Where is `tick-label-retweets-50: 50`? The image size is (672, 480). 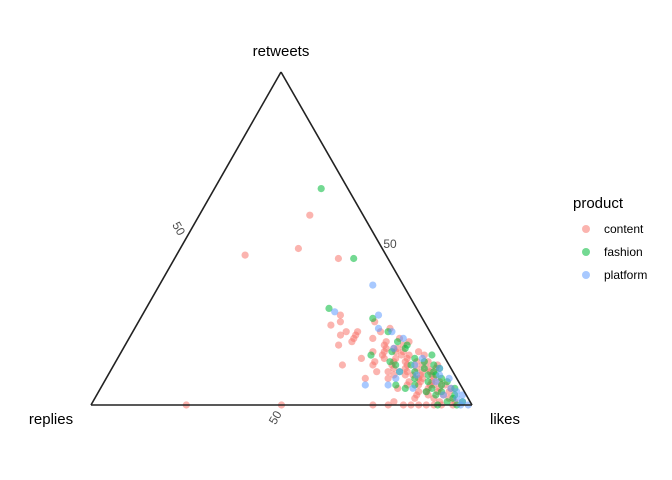 tick-label-retweets-50: 50 is located at coordinates (178, 228).